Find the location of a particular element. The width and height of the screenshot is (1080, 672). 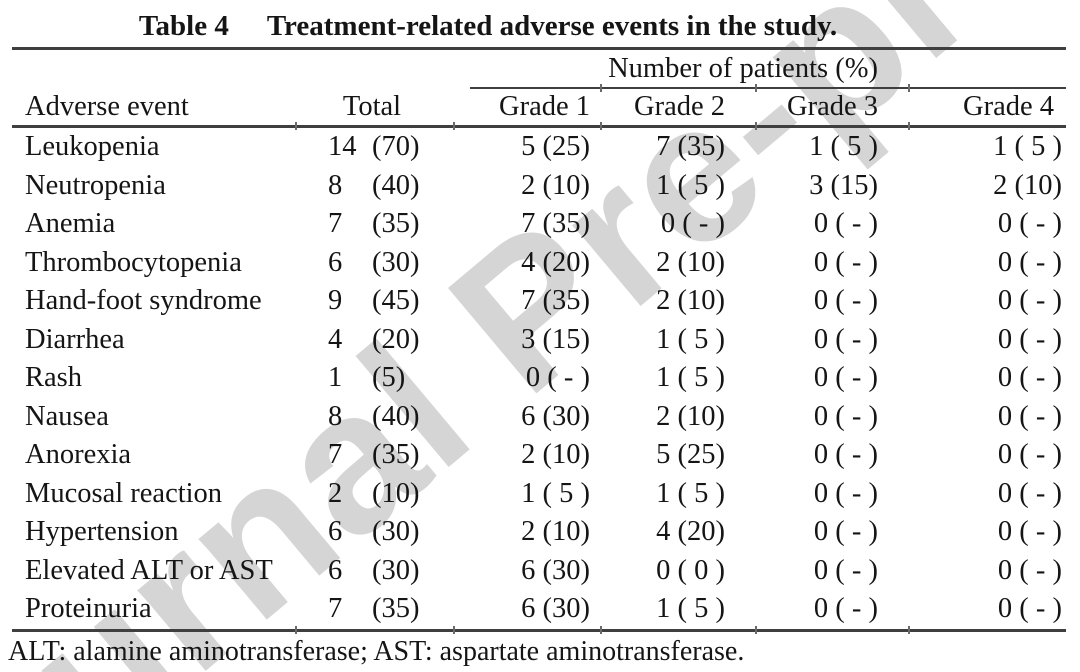

total-count-cell: 4 is located at coordinates (335, 339).